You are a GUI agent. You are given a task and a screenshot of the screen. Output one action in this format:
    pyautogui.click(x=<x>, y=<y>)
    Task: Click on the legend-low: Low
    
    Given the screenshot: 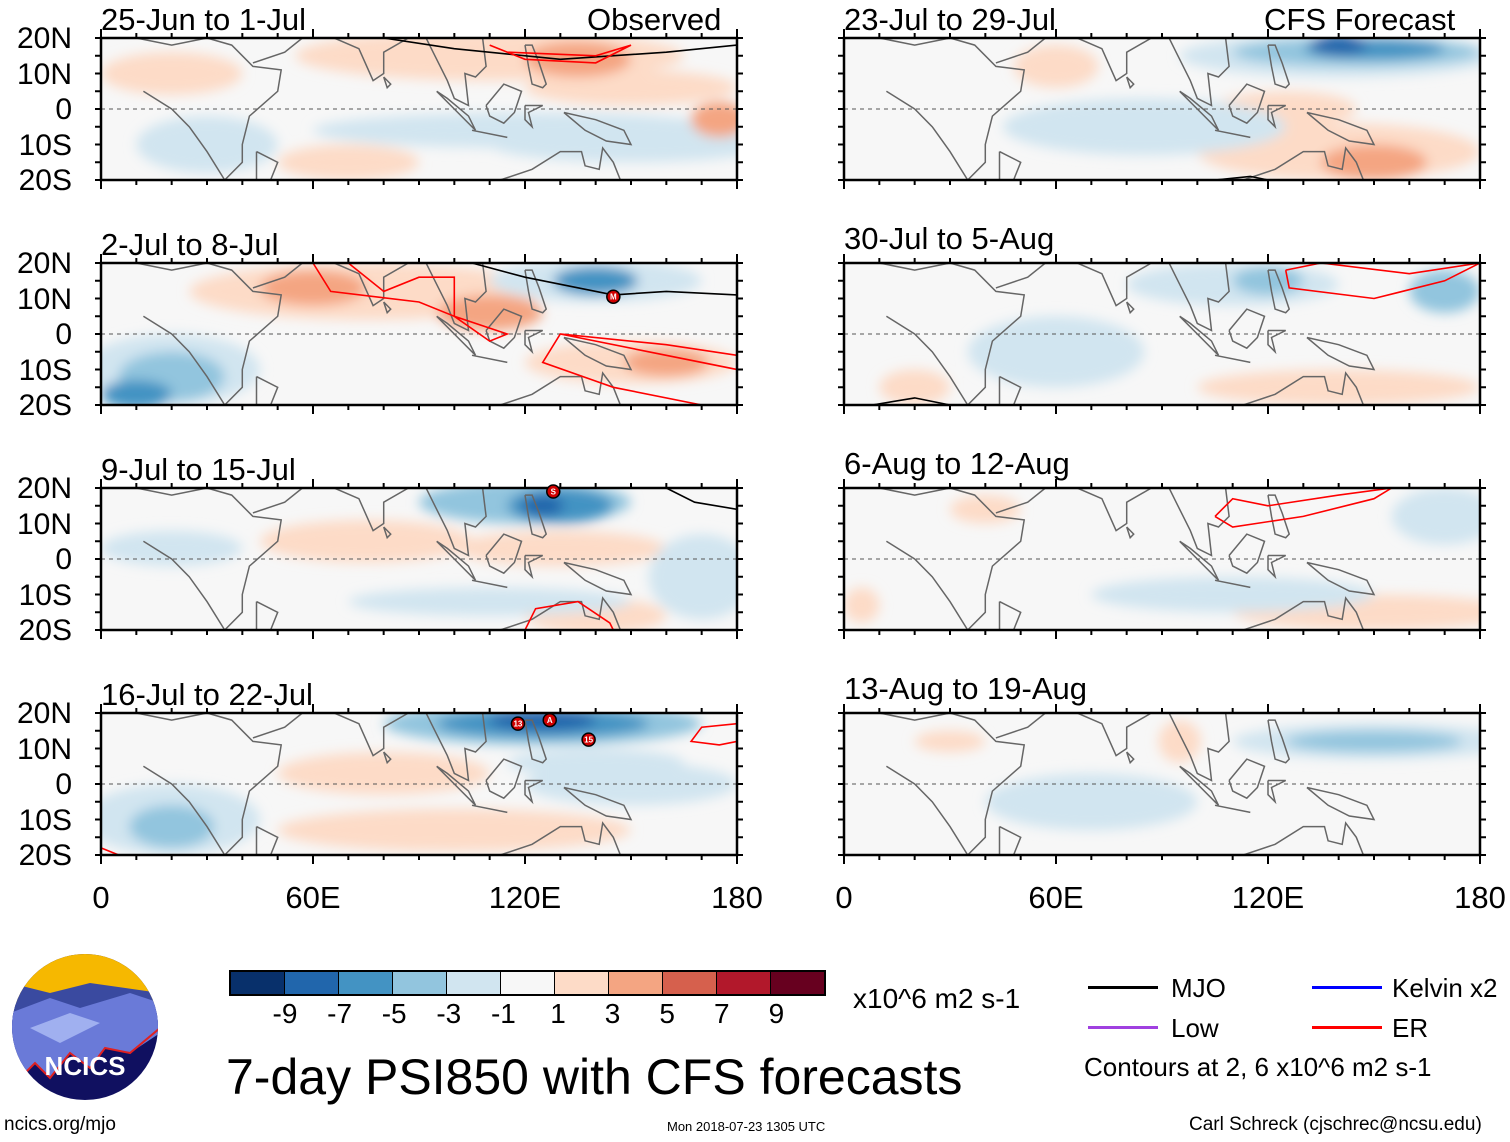 What is the action you would take?
    pyautogui.click(x=1195, y=1028)
    